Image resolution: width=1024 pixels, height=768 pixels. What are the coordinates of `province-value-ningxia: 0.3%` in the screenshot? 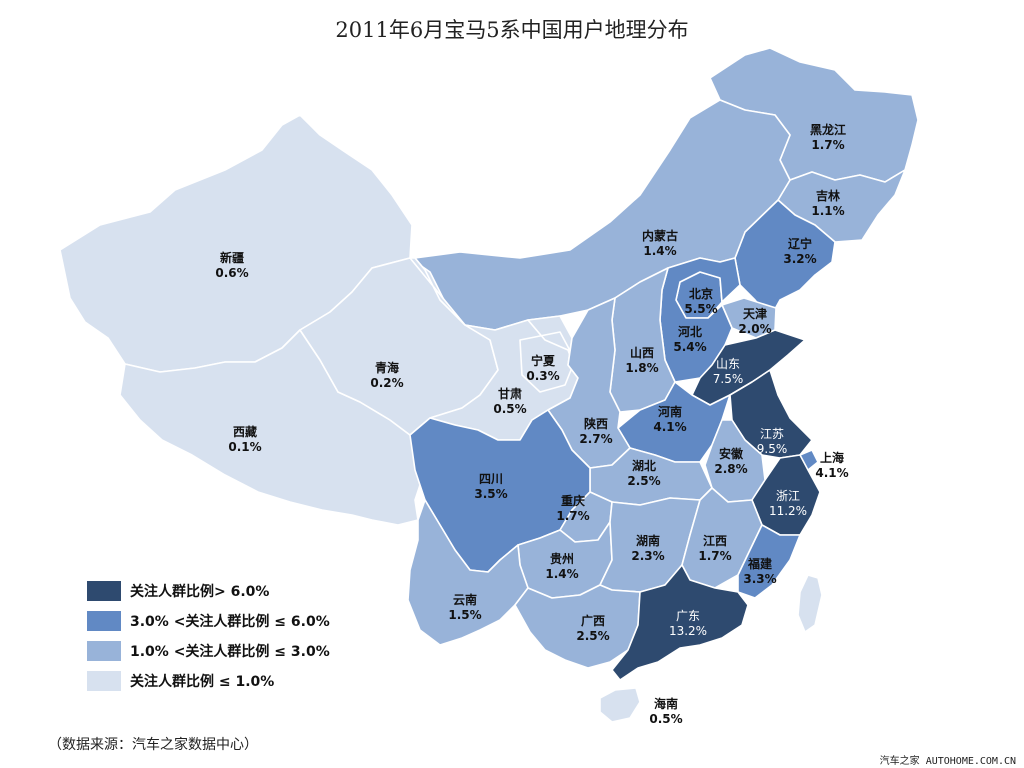 It's located at (542, 376).